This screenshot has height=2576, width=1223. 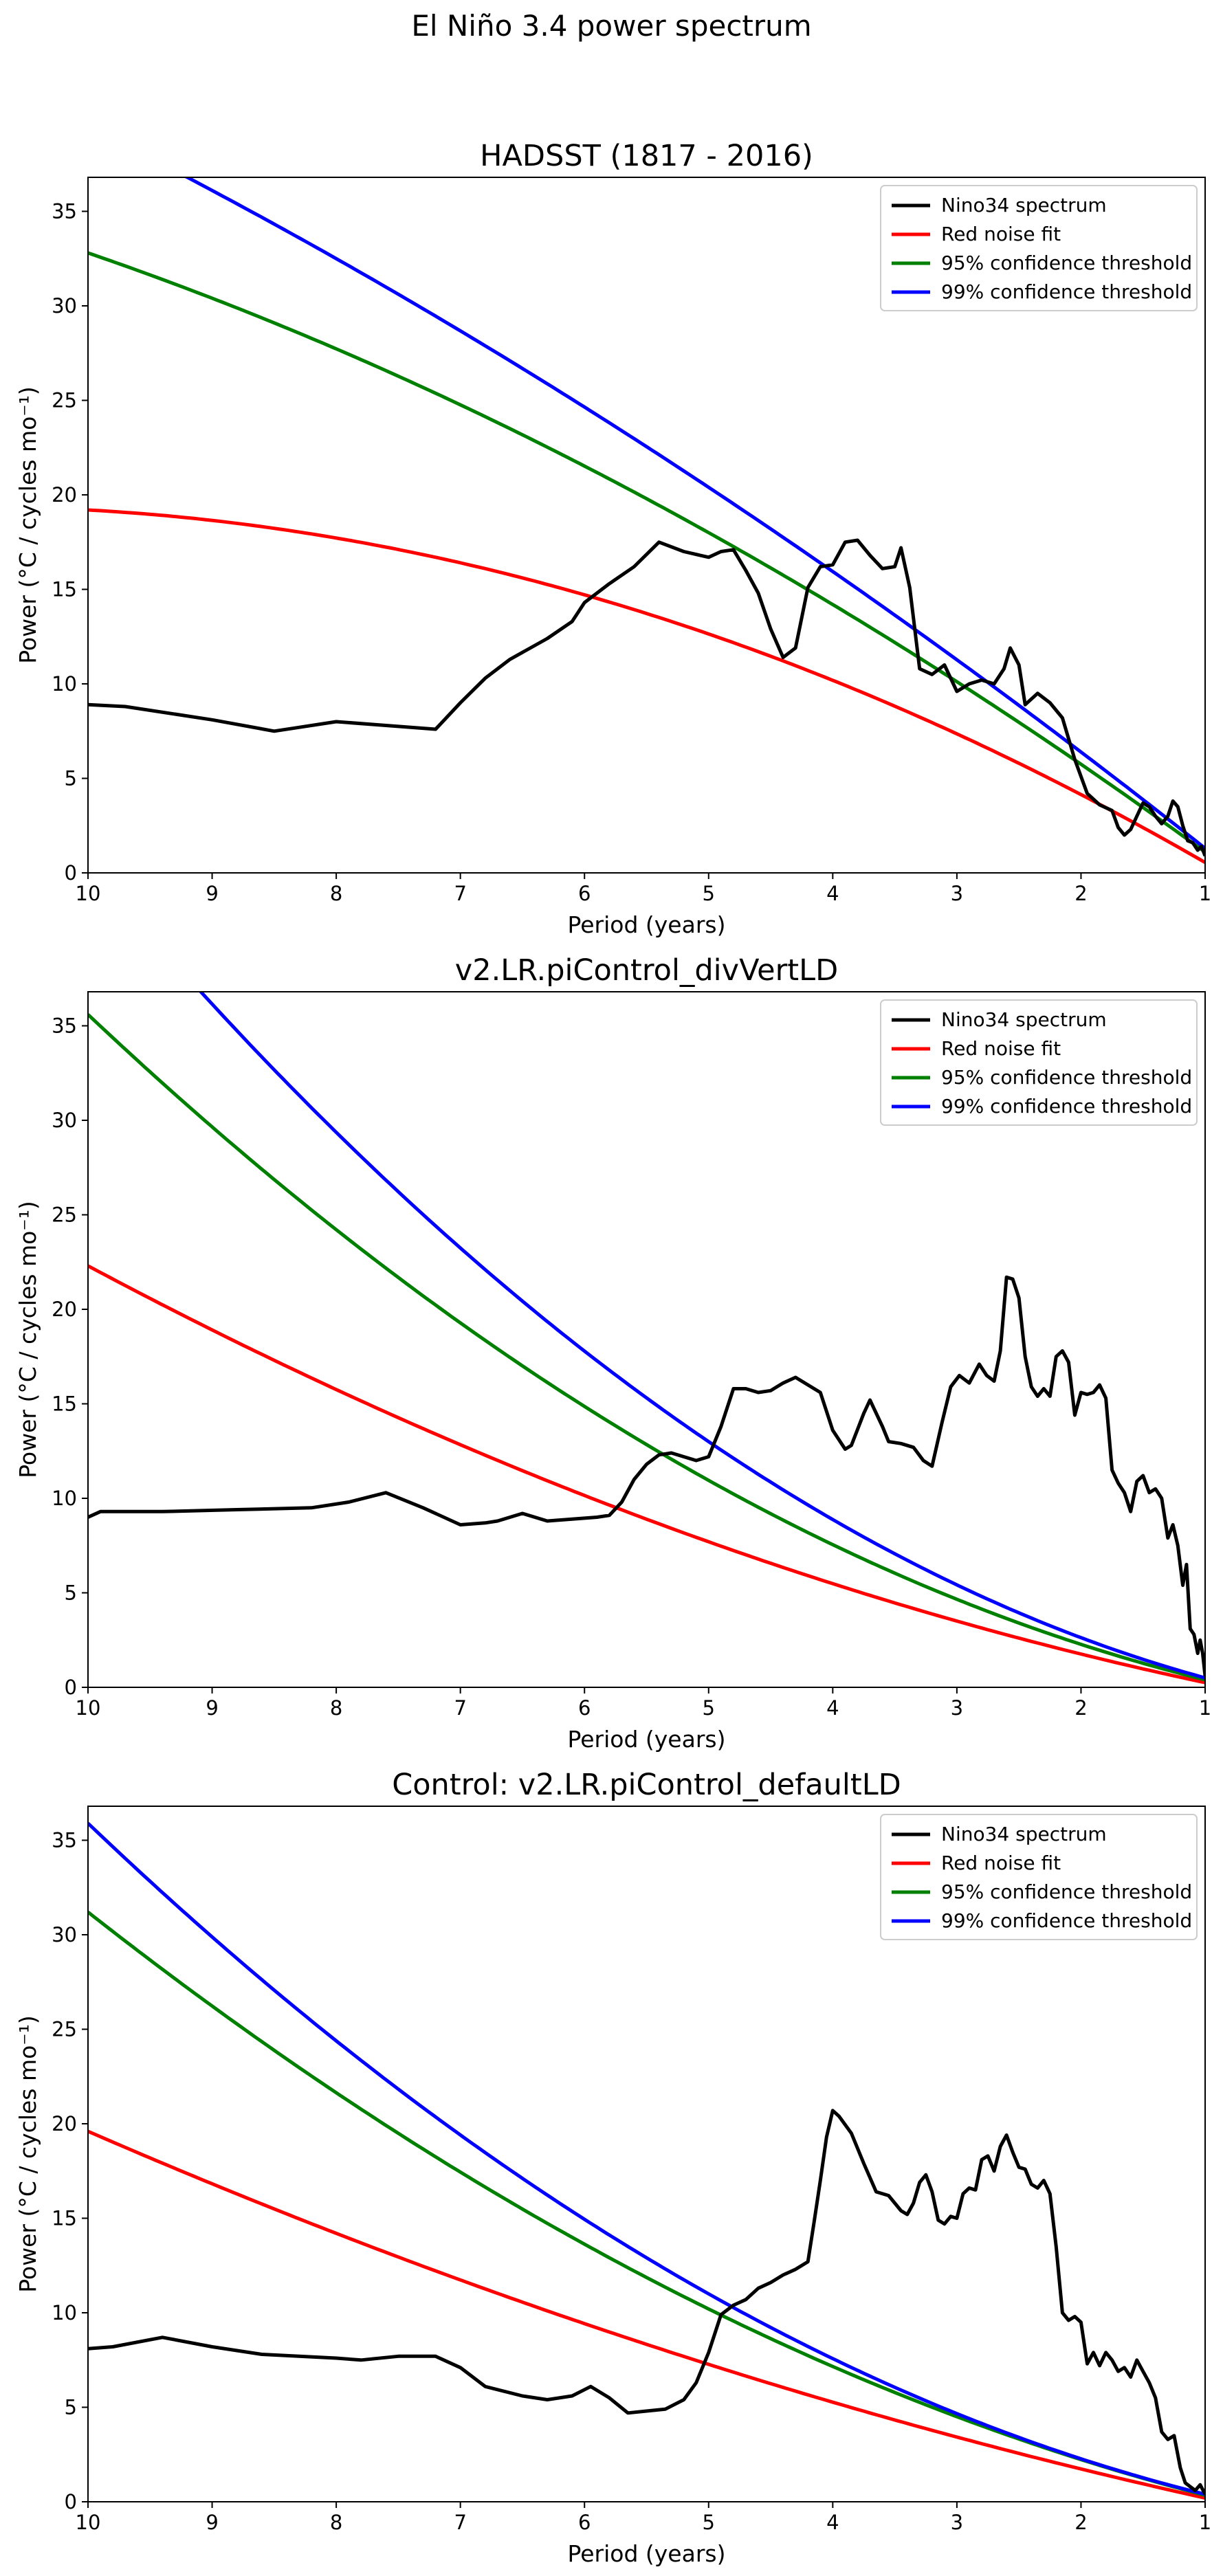 What do you see at coordinates (646, 970) in the screenshot?
I see `chart-title: v2.LR.piControl_divVertLD` at bounding box center [646, 970].